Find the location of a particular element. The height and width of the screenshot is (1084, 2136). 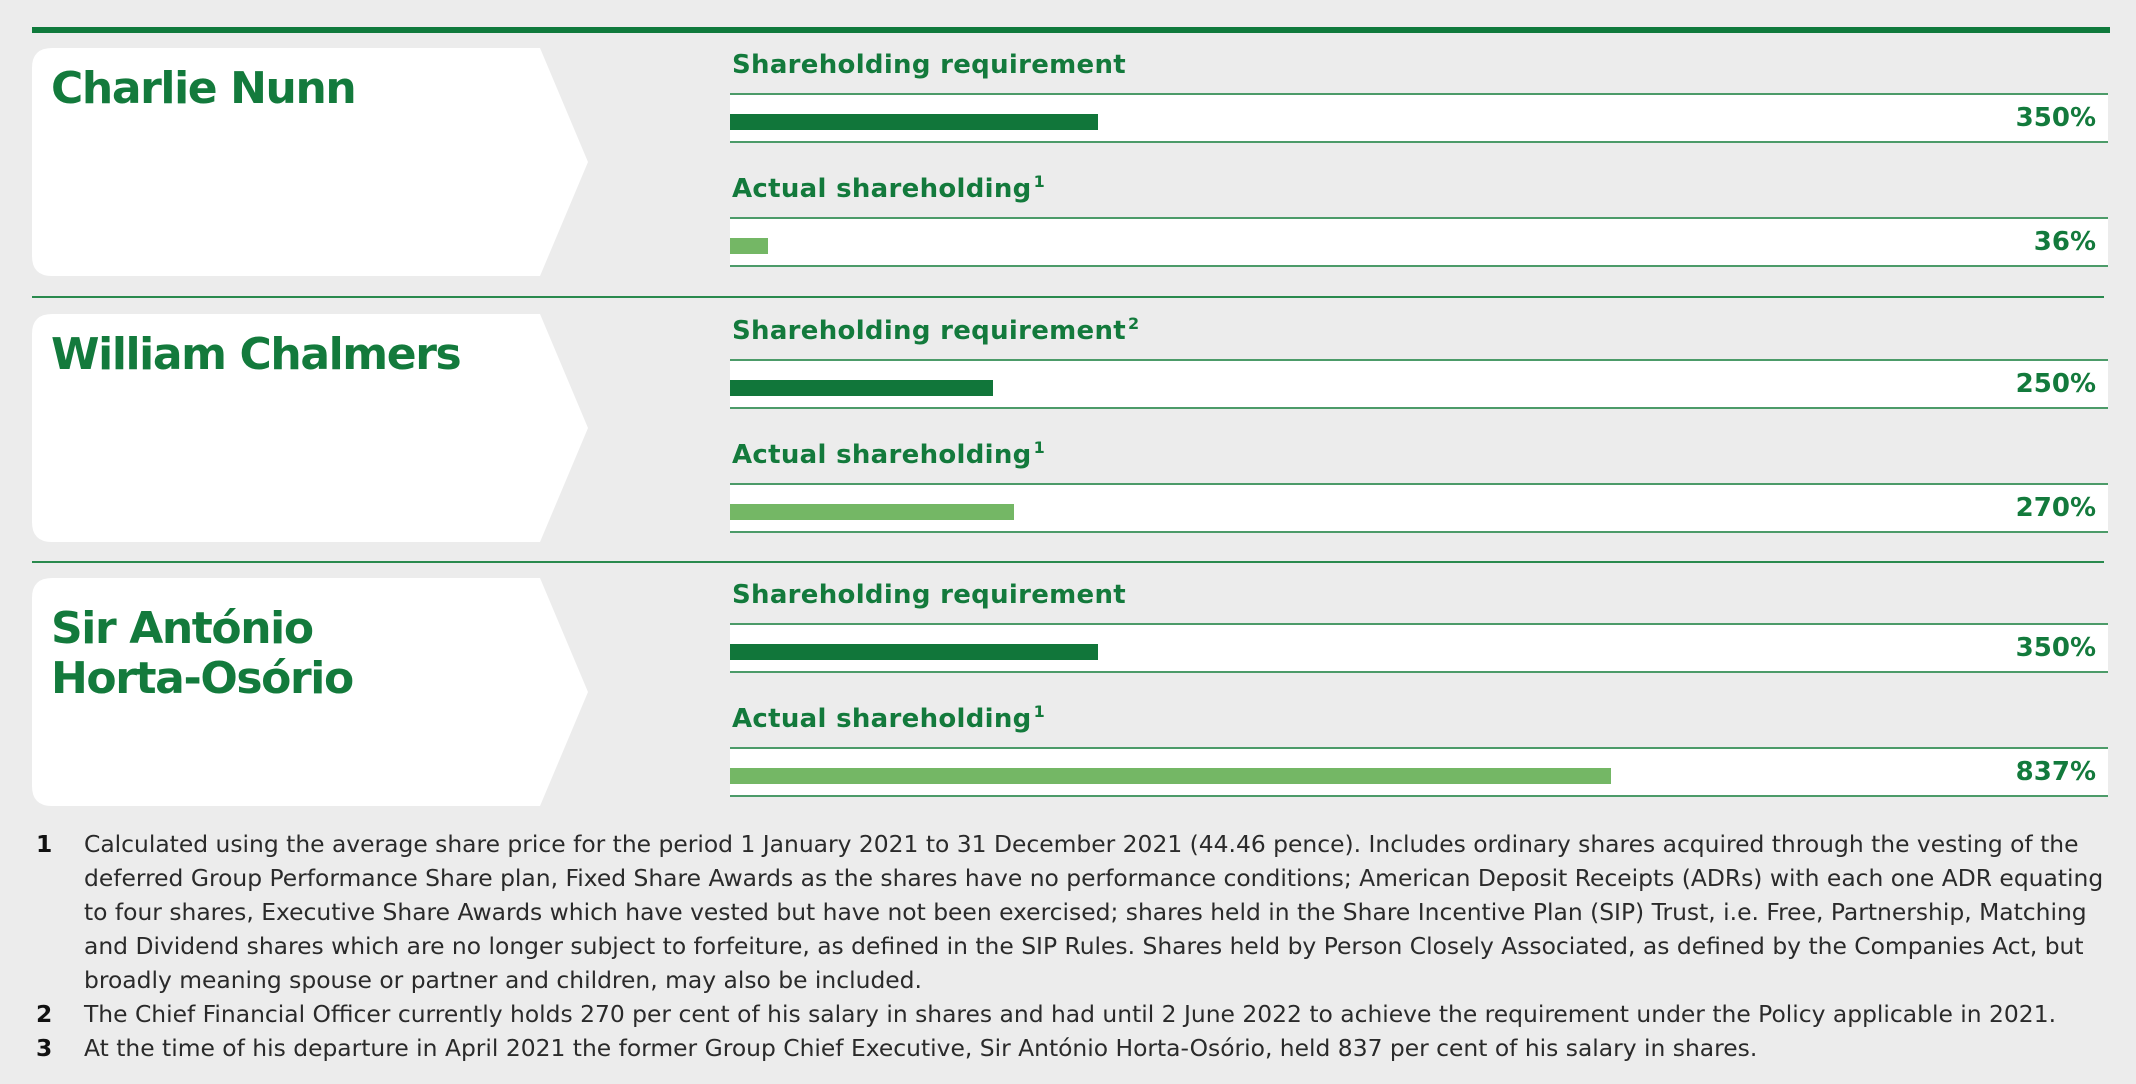

executive-name: Sir António Horta-Osório is located at coordinates (202, 653).